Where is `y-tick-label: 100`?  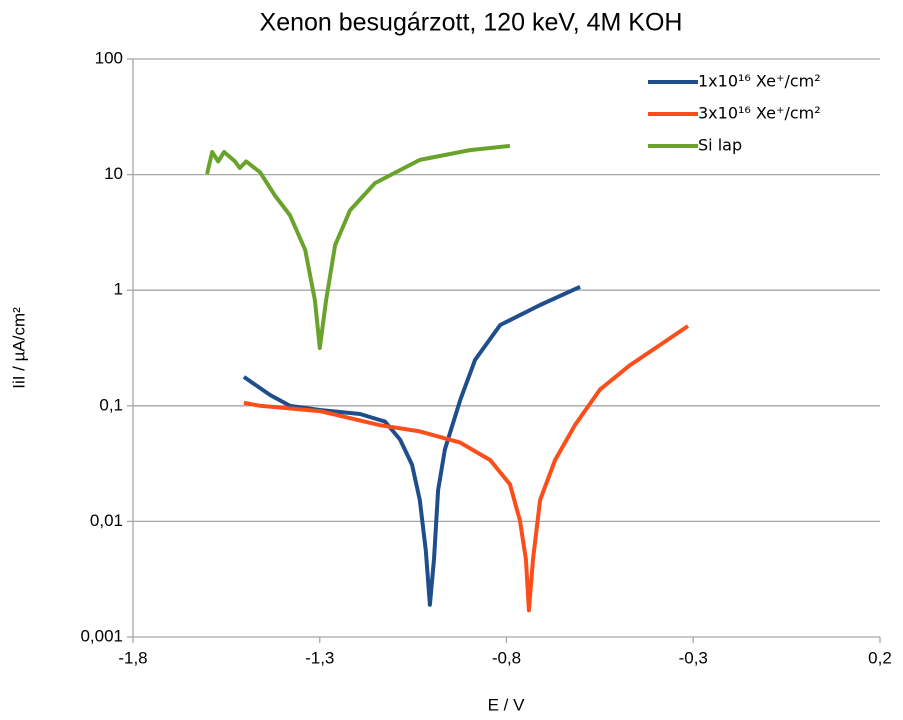
y-tick-label: 100 is located at coordinates (109, 57).